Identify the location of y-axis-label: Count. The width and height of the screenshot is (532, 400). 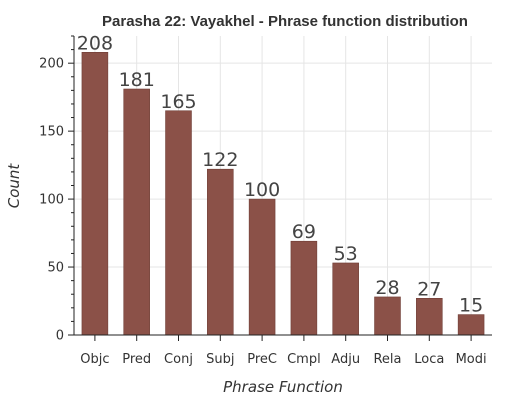
(14, 186).